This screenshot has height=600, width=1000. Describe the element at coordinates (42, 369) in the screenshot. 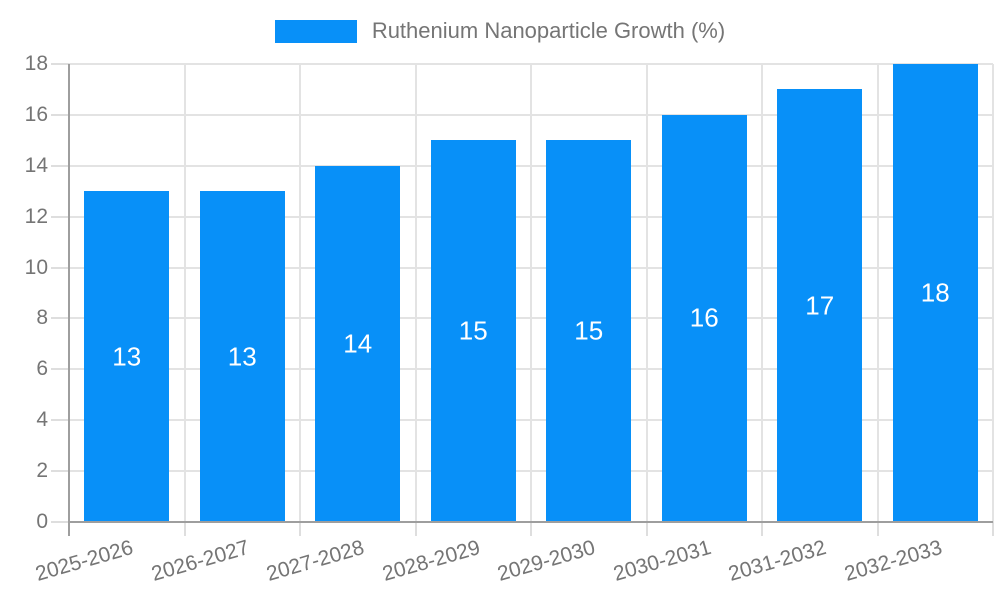

I see `y-axis-label: 6` at that location.